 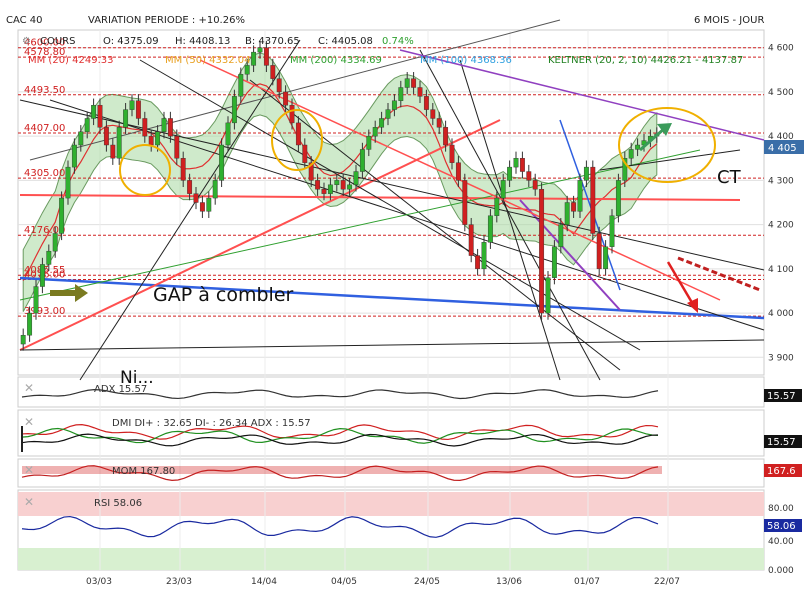 I want to click on current-price-label: 4 405, so click(x=782, y=148).